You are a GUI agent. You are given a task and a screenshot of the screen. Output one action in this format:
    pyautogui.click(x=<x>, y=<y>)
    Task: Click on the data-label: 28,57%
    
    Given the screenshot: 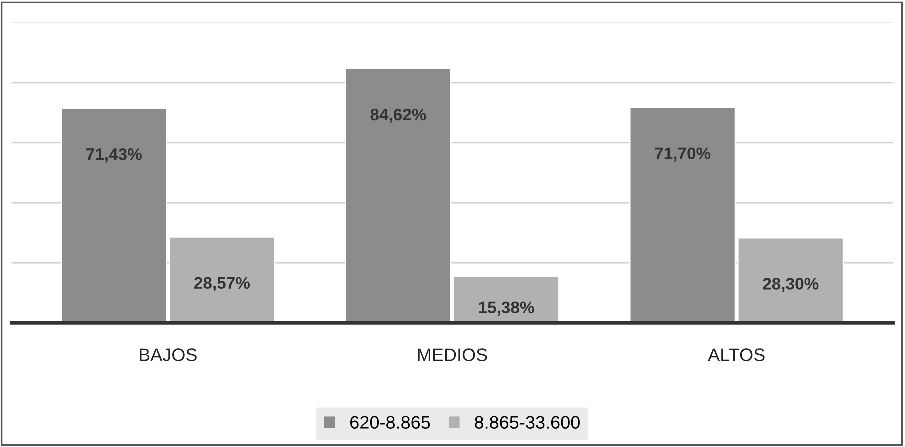 What is the action you would take?
    pyautogui.click(x=222, y=284)
    